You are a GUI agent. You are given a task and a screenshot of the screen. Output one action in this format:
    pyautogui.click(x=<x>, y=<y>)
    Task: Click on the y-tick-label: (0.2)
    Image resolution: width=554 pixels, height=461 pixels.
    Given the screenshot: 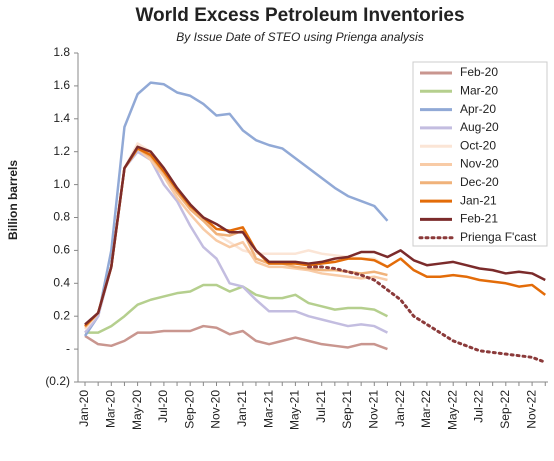 What is the action you would take?
    pyautogui.click(x=57, y=381)
    